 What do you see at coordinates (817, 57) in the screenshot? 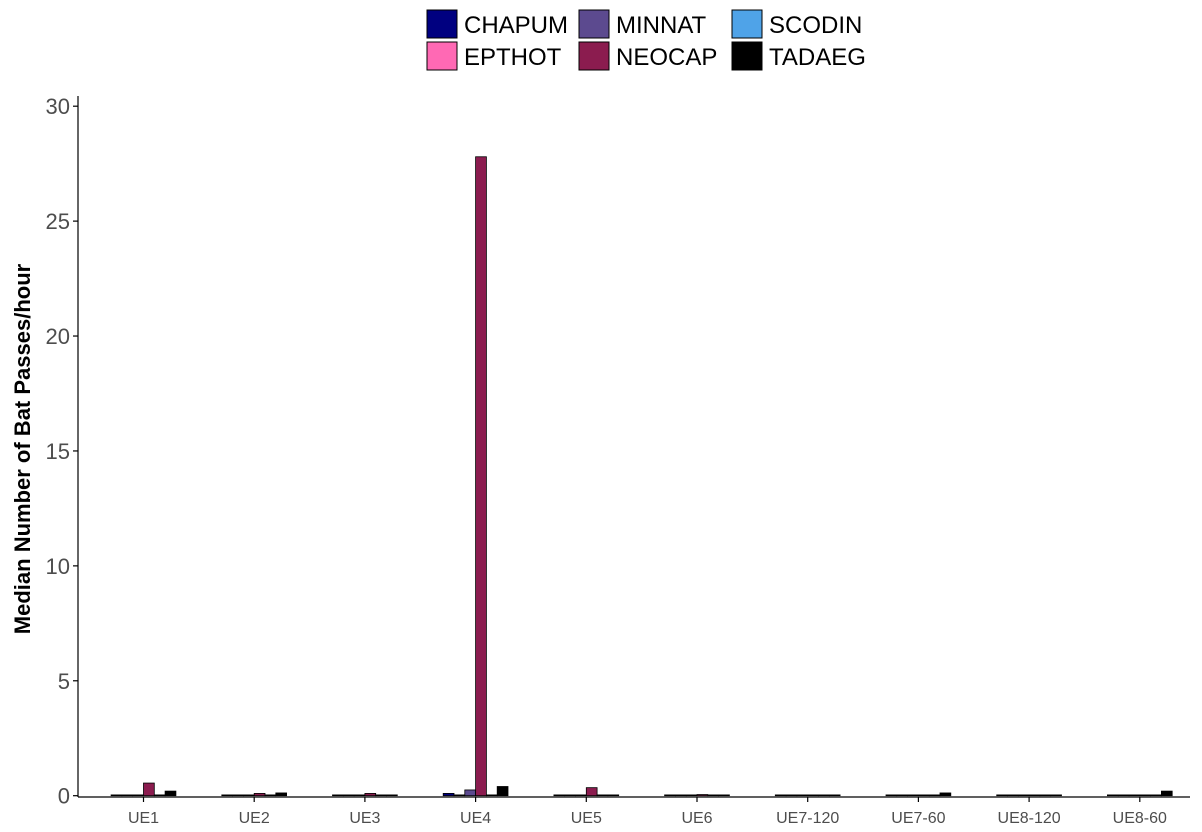
I see `legend-label-tadaeg: TADAEG` at bounding box center [817, 57].